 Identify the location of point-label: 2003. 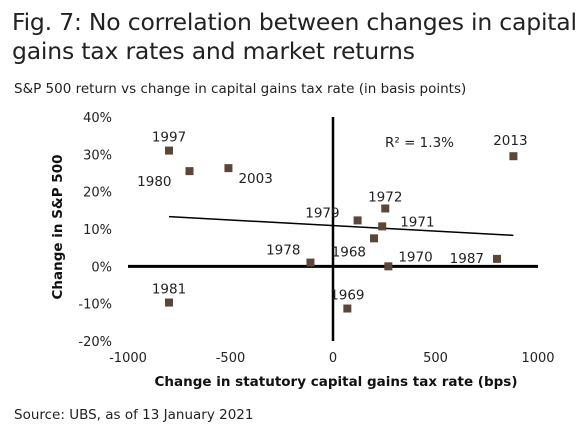
(255, 179).